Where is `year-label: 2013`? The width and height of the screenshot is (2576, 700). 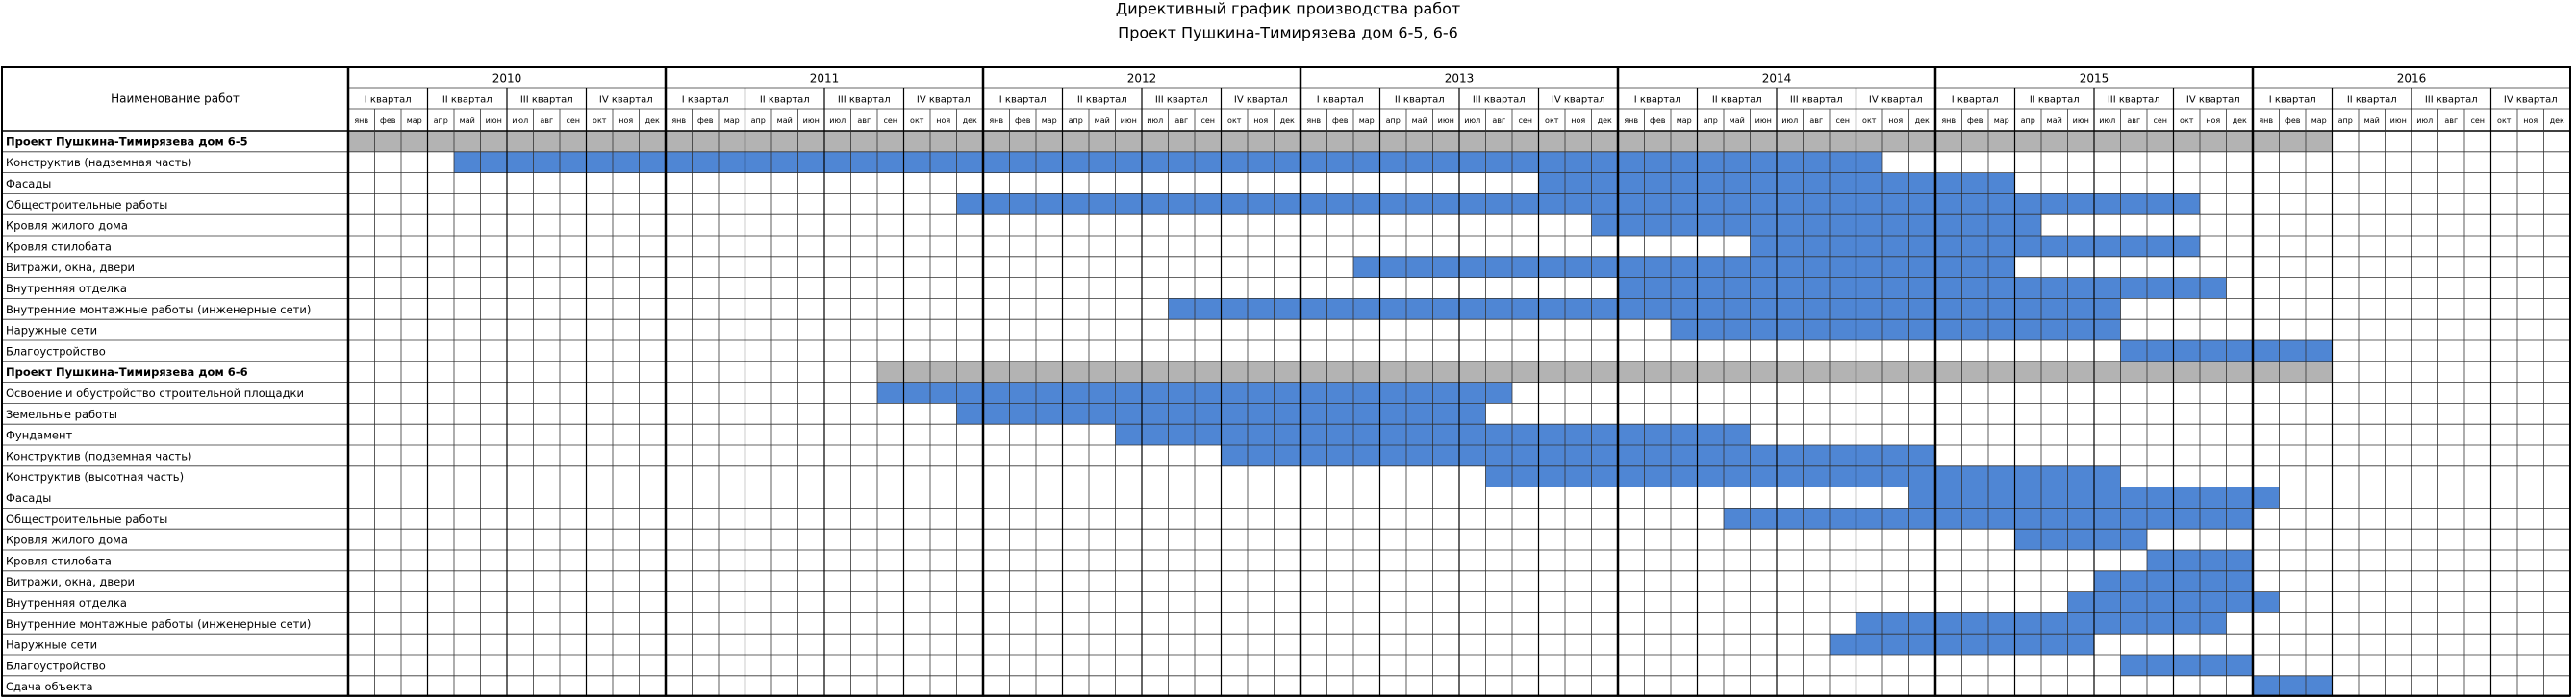
year-label: 2013 is located at coordinates (1460, 79).